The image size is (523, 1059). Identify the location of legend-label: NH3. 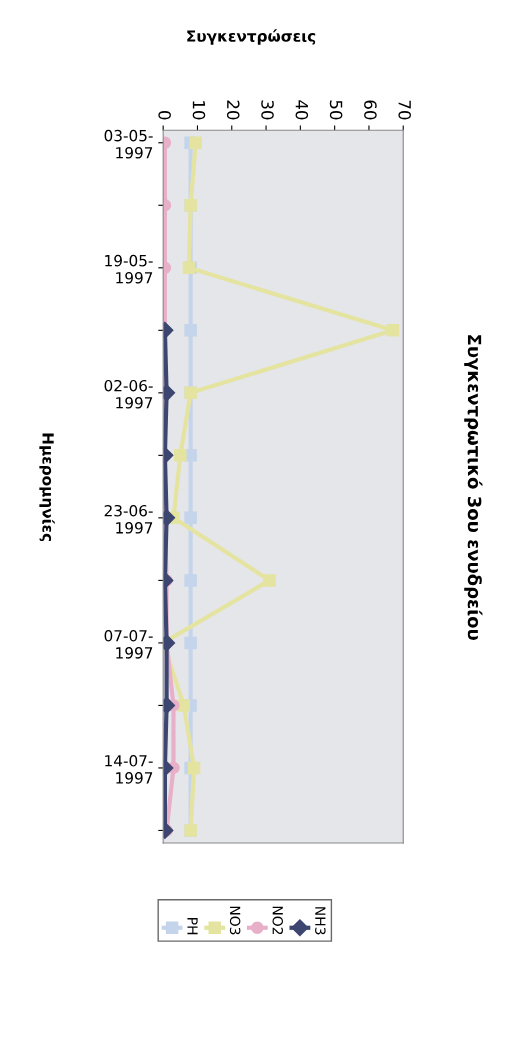
(320, 921).